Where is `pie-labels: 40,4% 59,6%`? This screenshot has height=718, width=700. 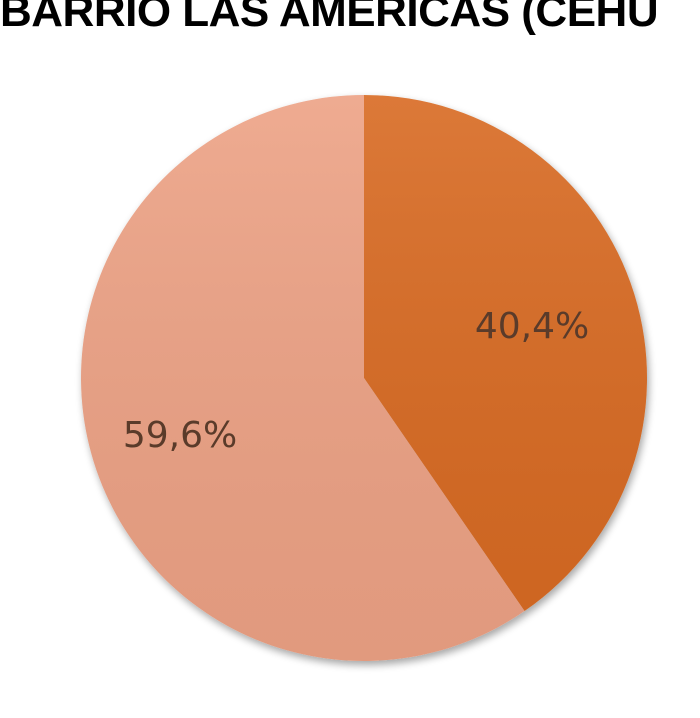
pie-labels: 40,4% 59,6% is located at coordinates (356, 381).